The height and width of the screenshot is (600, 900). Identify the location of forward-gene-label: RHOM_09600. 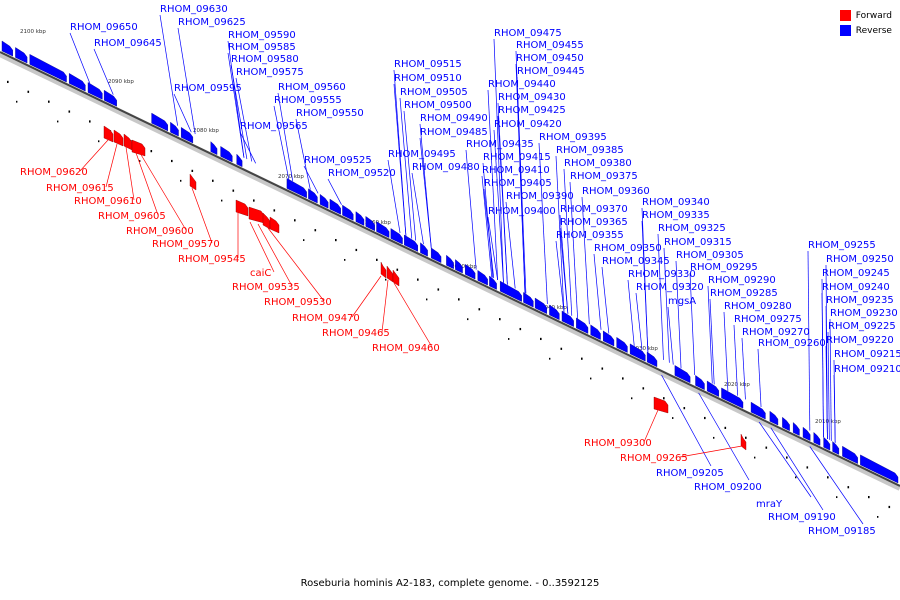
(160, 231).